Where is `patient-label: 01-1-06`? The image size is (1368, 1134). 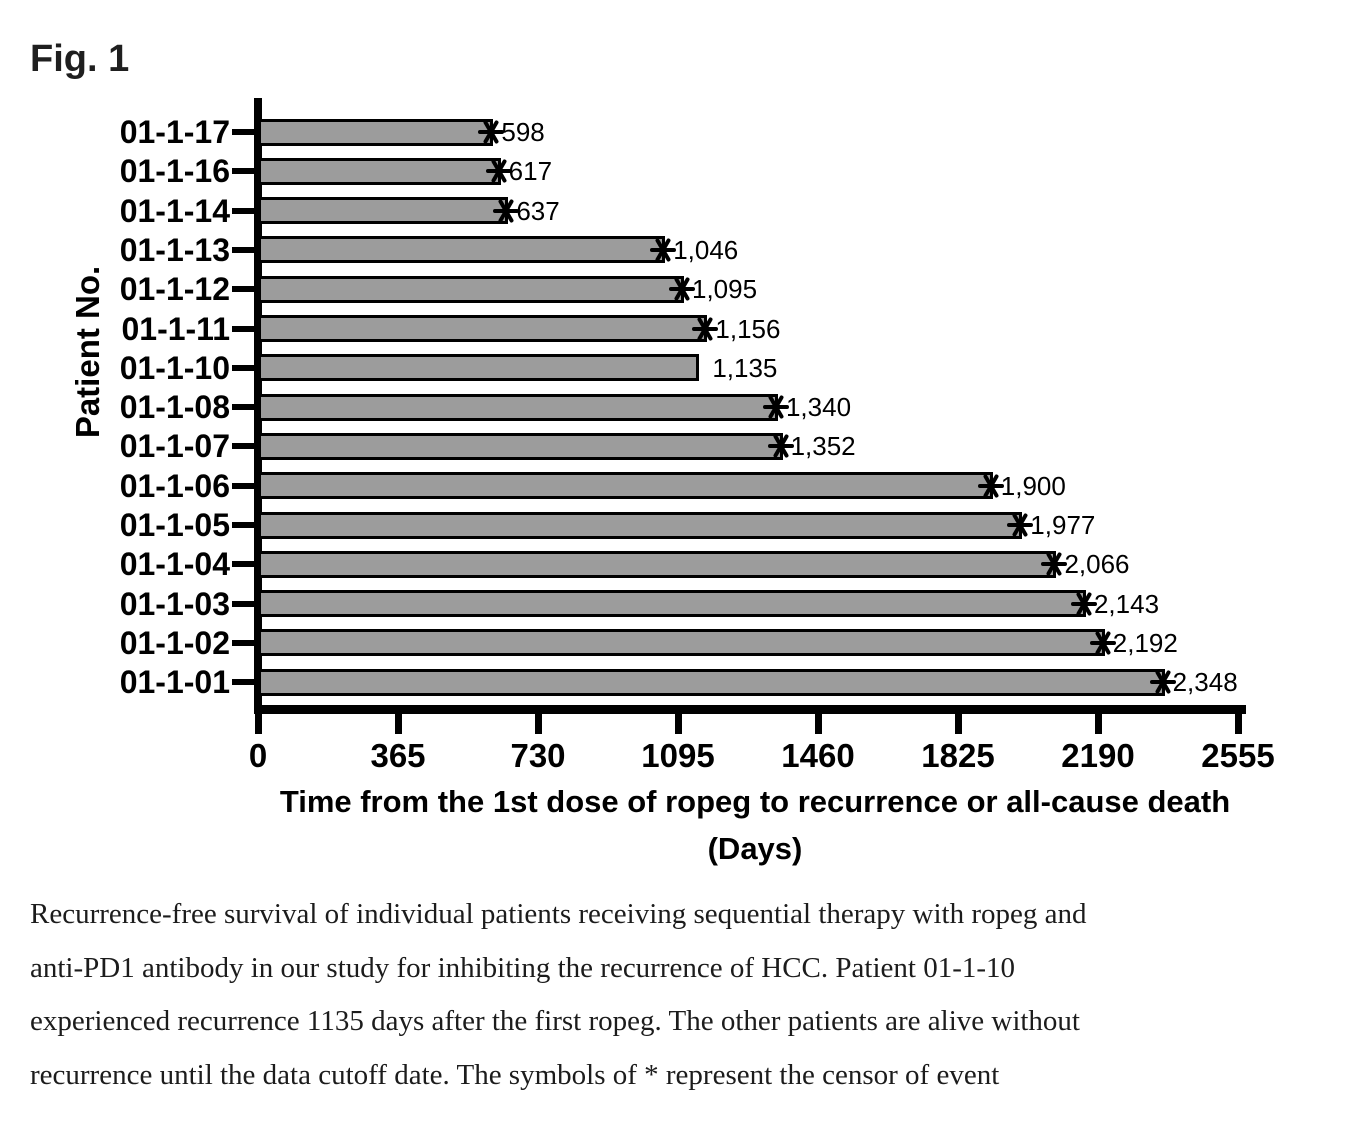 patient-label: 01-1-06 is located at coordinates (174, 485).